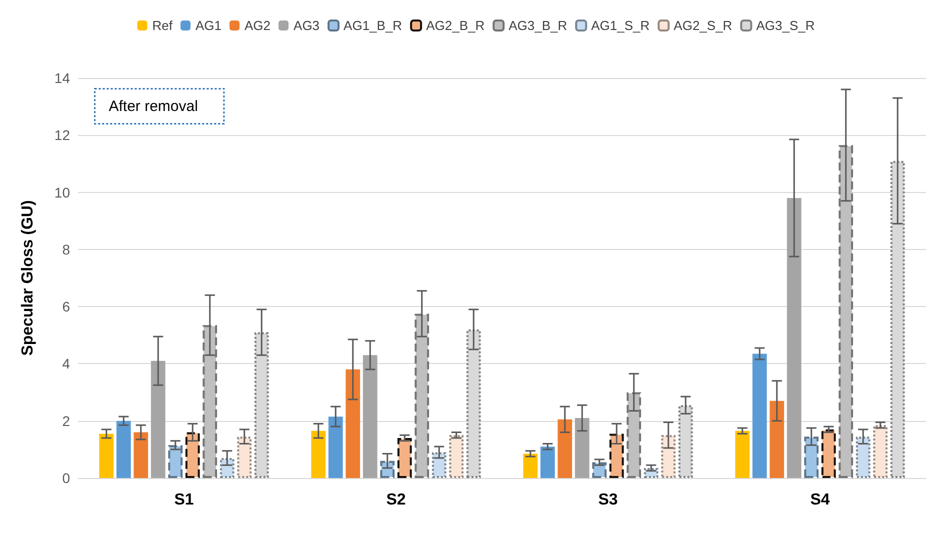  I want to click on legend-label: AG3_S_R, so click(785, 25).